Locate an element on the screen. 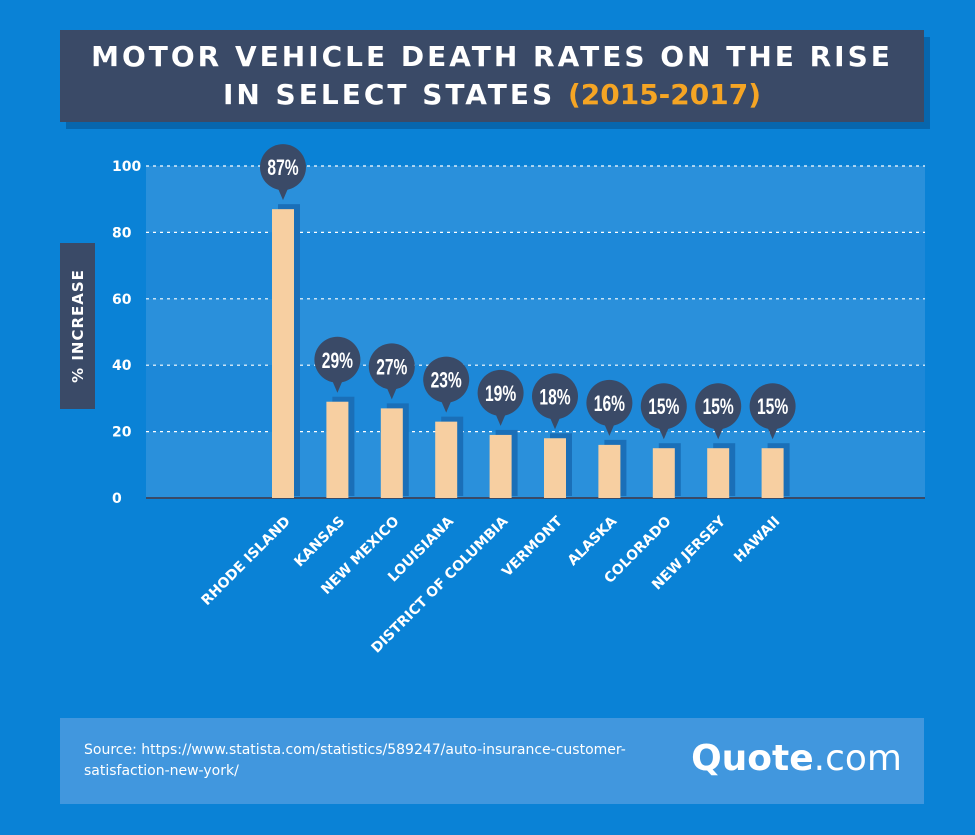 Image resolution: width=975 pixels, height=835 pixels. y-tick-label: 80 is located at coordinates (122, 233).